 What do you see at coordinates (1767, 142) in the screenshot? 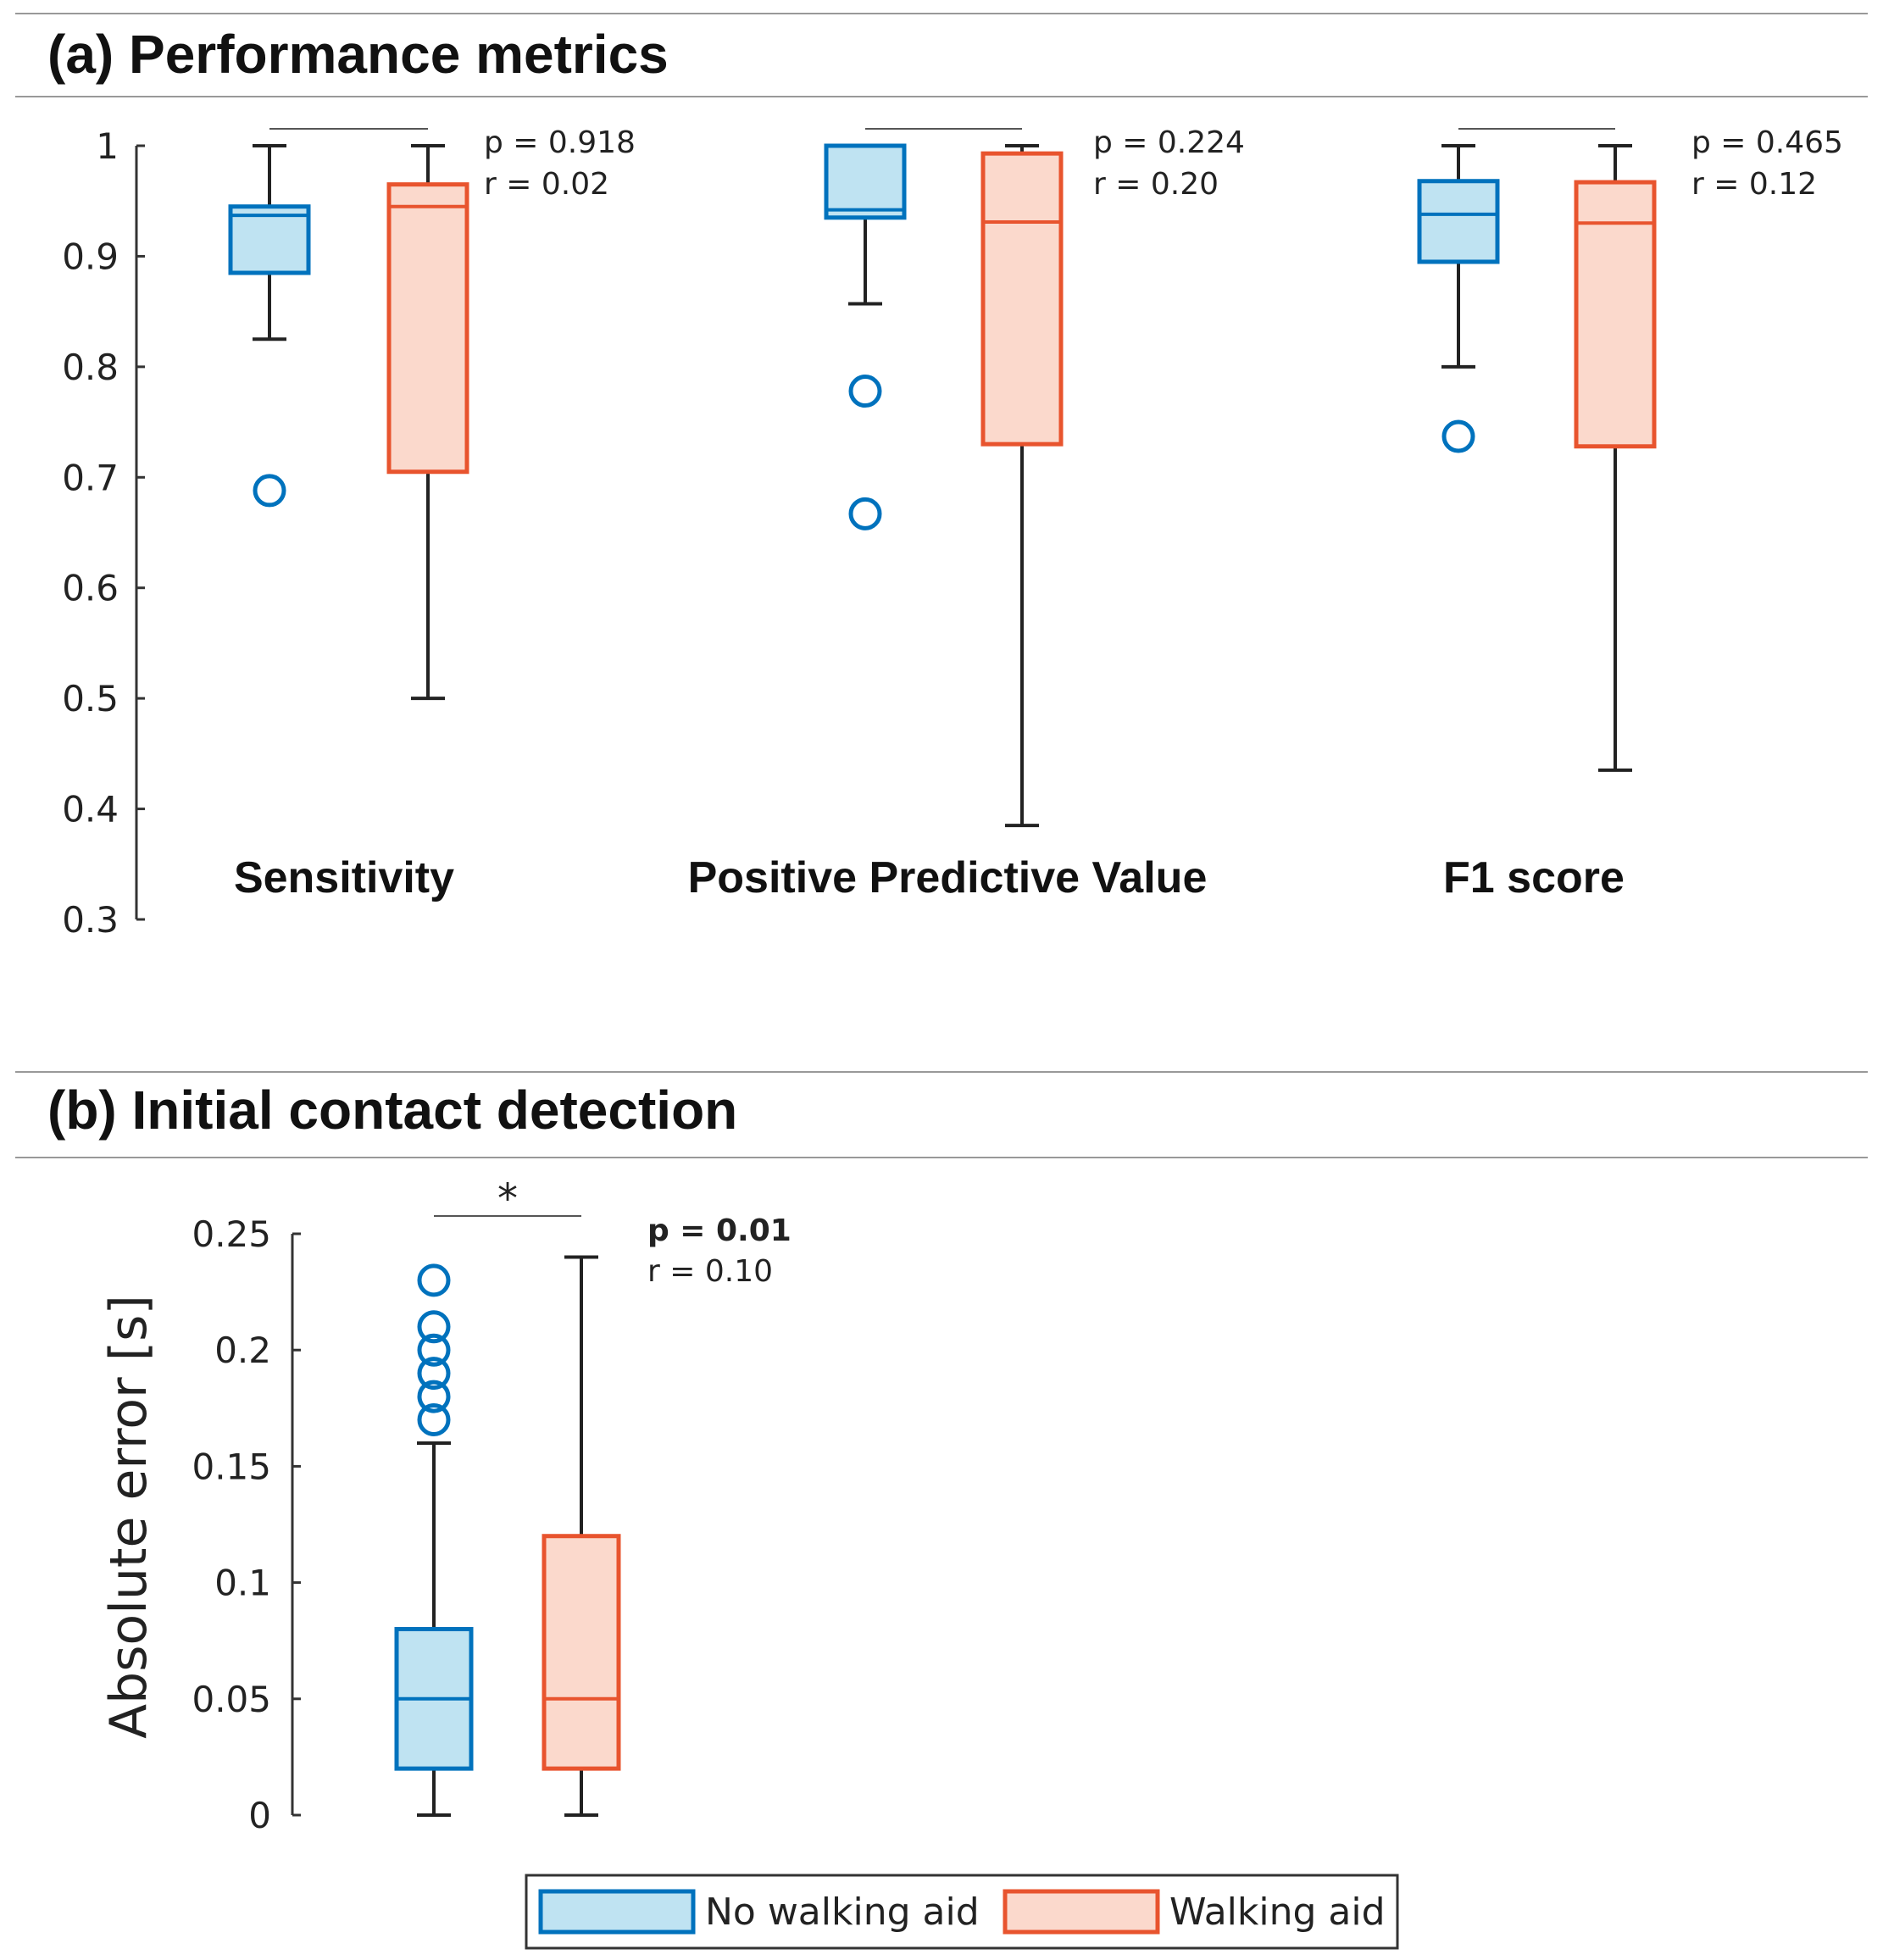
I see `panel-a-p-value-f1-score: p = 0.465` at bounding box center [1767, 142].